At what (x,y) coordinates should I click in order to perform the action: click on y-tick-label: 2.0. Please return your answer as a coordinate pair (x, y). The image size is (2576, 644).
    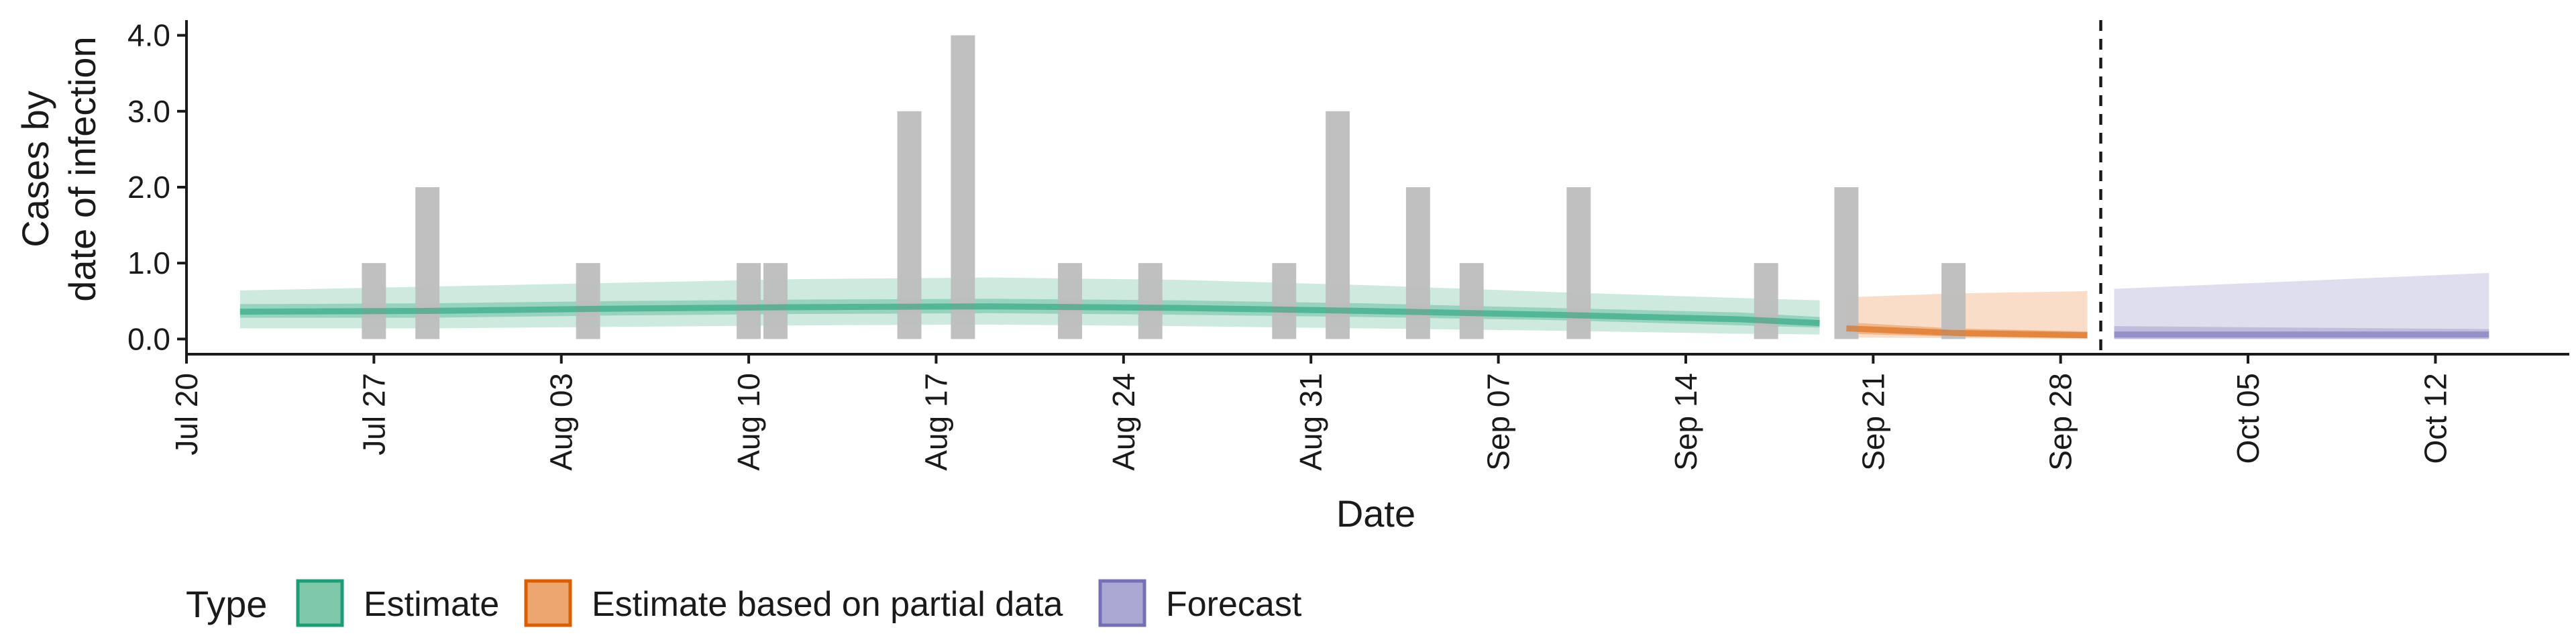
    Looking at the image, I should click on (148, 187).